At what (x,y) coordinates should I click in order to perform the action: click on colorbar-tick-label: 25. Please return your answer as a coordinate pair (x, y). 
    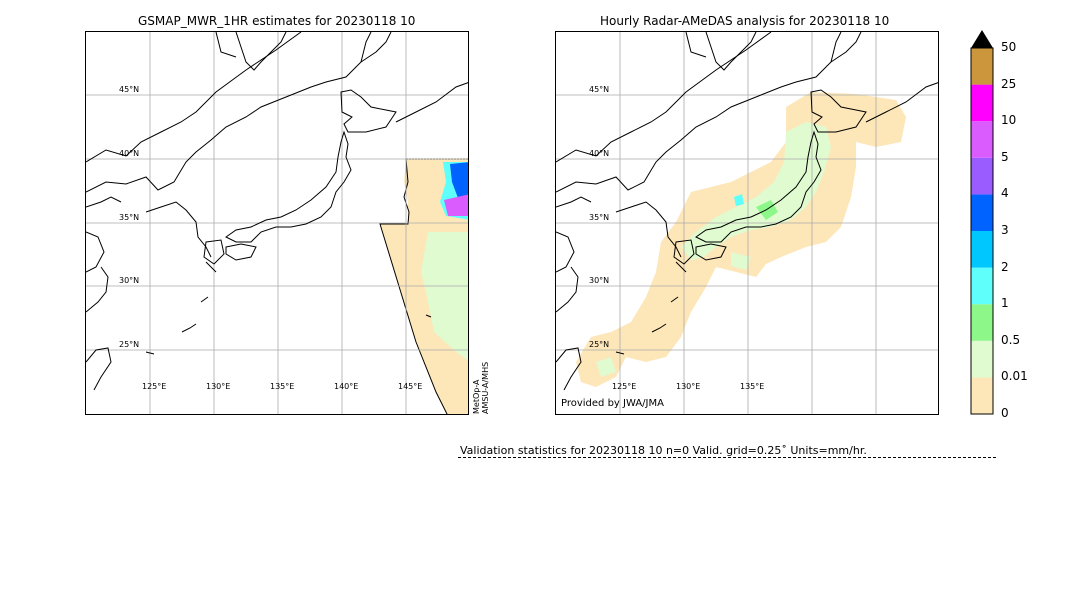
    Looking at the image, I should click on (1009, 83).